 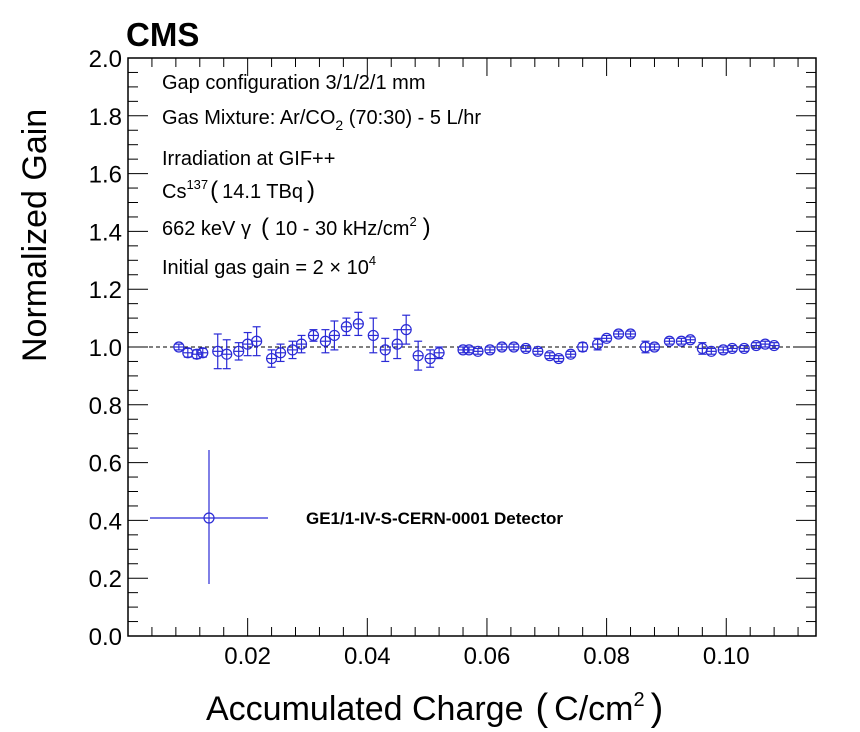 I want to click on x-axis-unit-superscript: 2, so click(x=639, y=700).